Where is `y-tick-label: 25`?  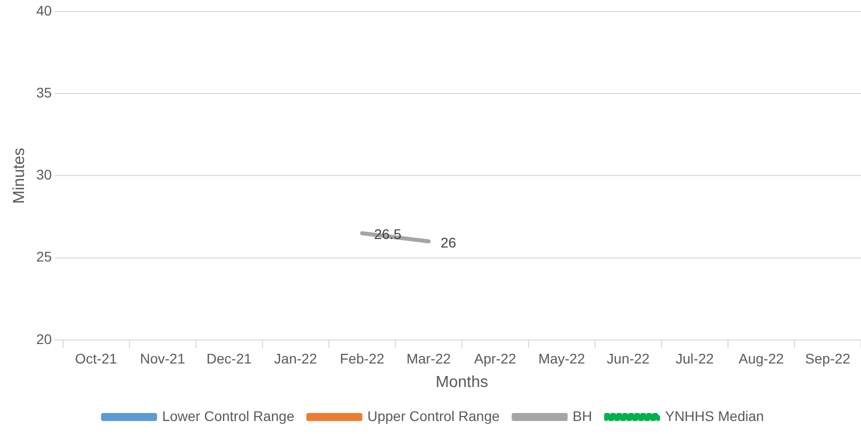 y-tick-label: 25 is located at coordinates (44, 256).